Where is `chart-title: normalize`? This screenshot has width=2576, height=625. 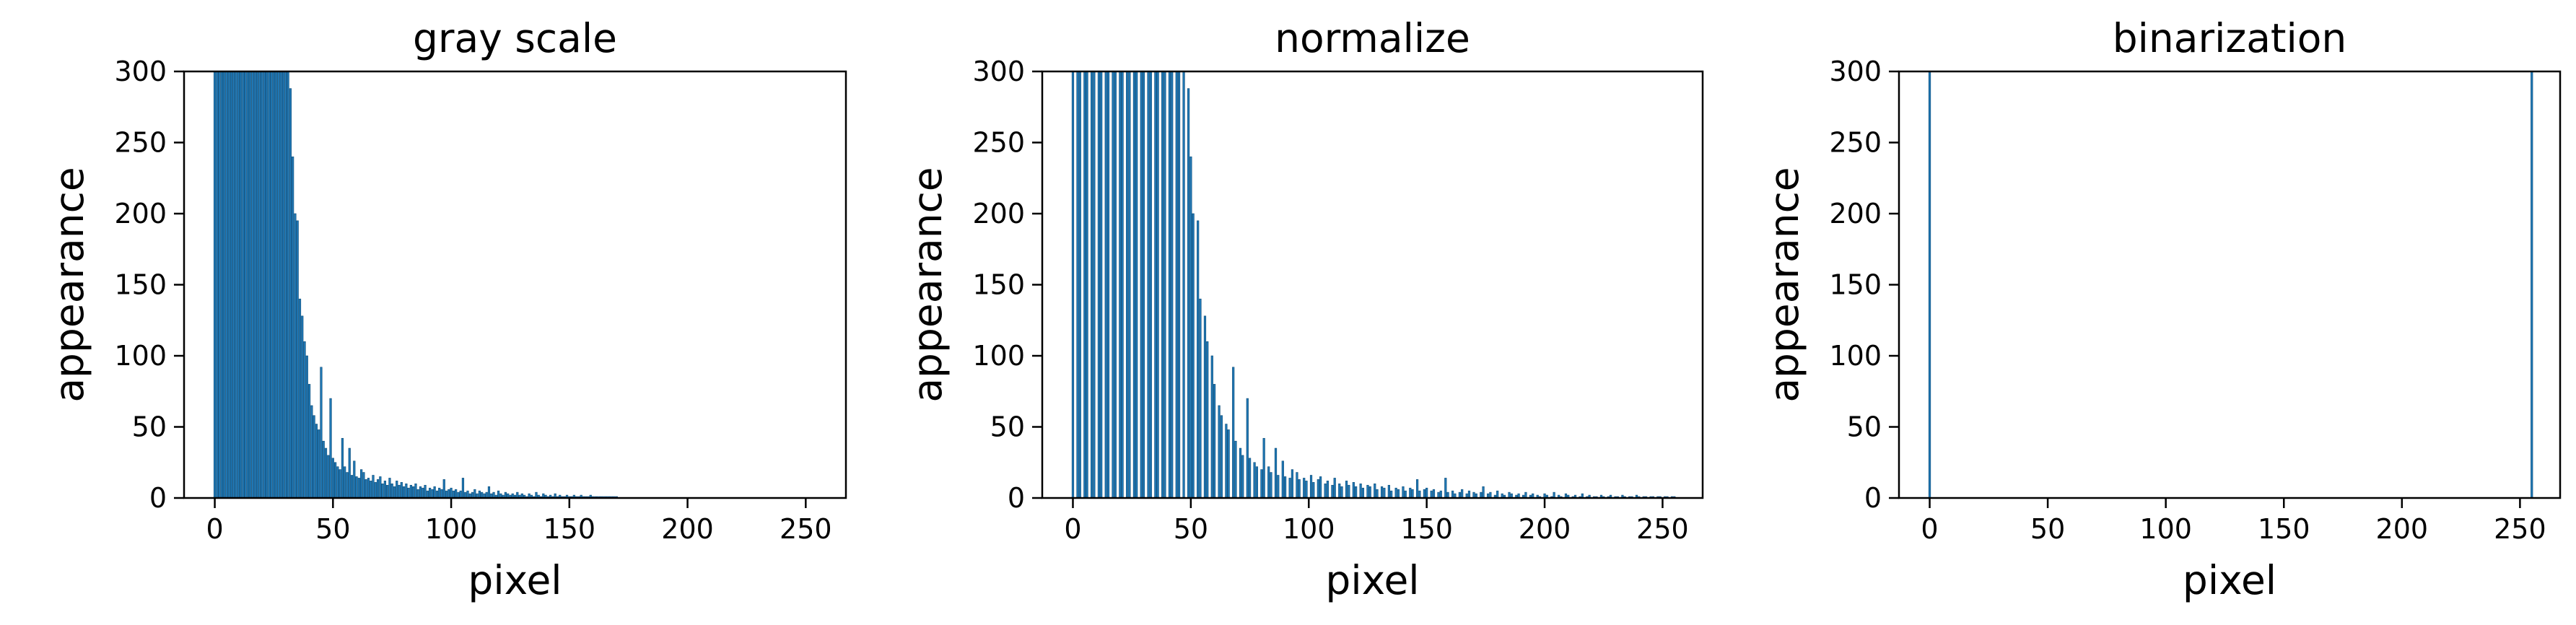
chart-title: normalize is located at coordinates (1372, 38).